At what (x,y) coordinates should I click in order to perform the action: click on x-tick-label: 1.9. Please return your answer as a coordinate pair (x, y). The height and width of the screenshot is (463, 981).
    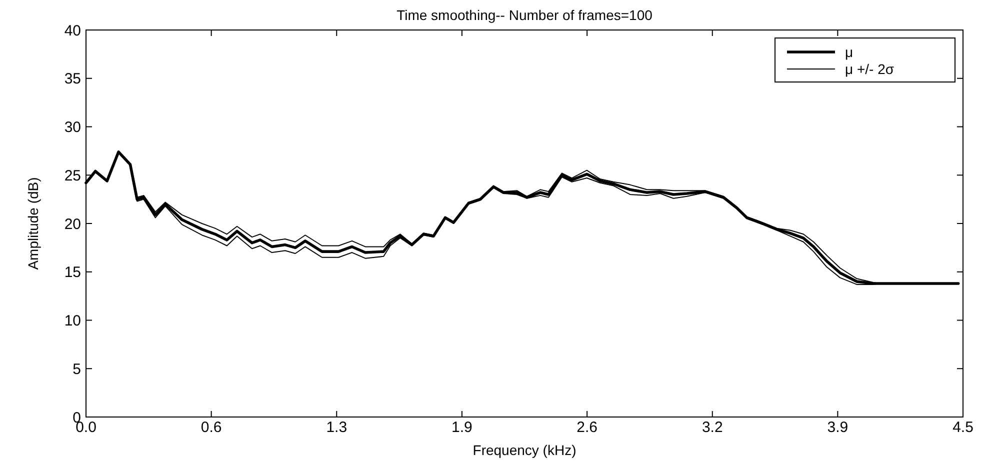
    Looking at the image, I should click on (462, 427).